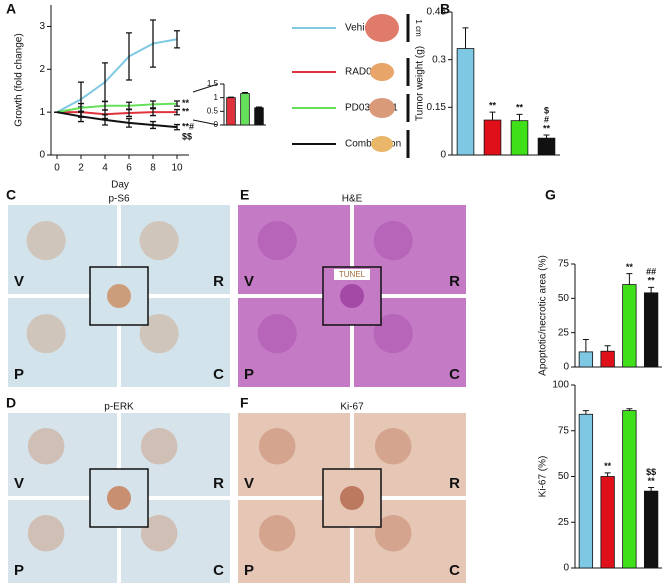  I want to click on quadrant-label: C, so click(454, 570).